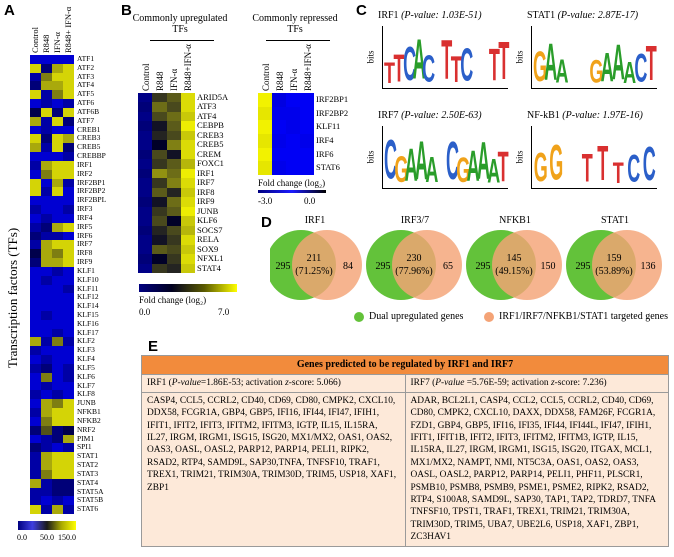  Describe the element at coordinates (332, 112) in the screenshot. I see `panel-b-rep-row-label: IRF2BP2` at that location.